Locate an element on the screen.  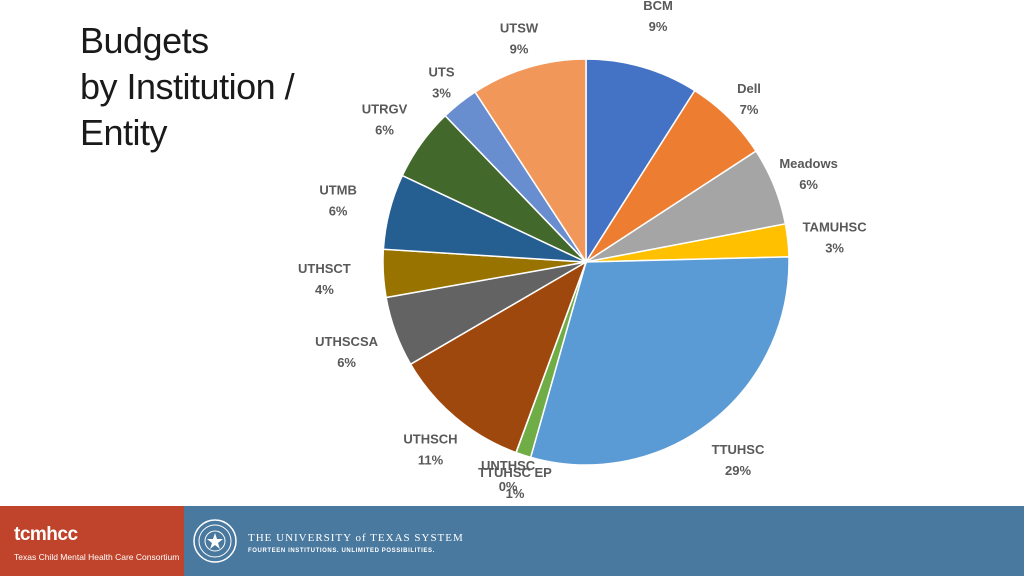
label-meadows: Meadows is located at coordinates (808, 163).